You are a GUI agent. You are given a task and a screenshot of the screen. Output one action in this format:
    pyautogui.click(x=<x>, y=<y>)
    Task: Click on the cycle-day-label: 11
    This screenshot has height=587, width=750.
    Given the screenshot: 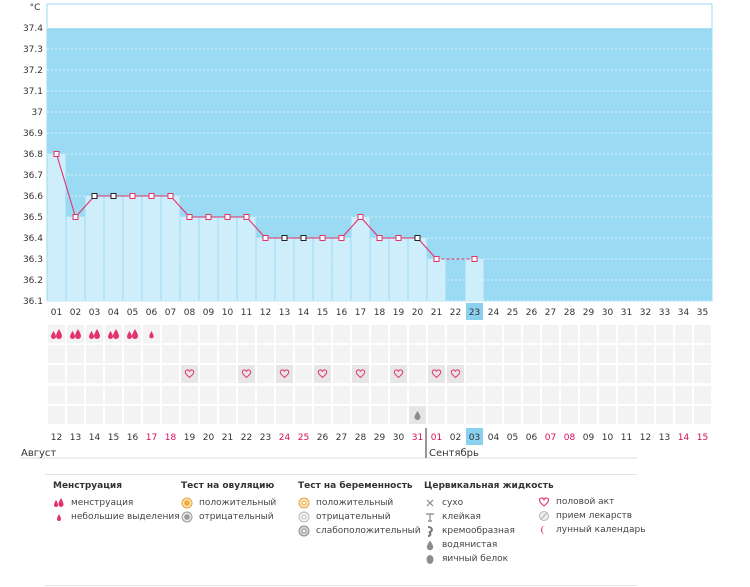 What is the action you would take?
    pyautogui.click(x=246, y=313)
    